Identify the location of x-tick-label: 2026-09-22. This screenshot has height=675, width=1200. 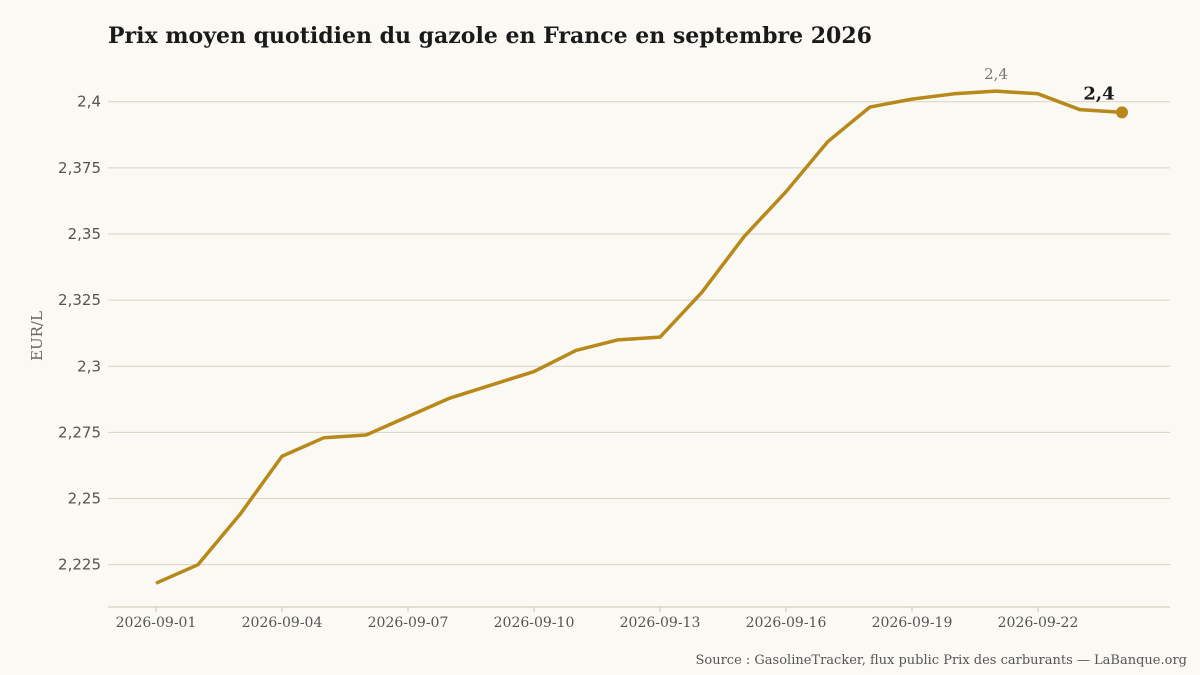
(1038, 623).